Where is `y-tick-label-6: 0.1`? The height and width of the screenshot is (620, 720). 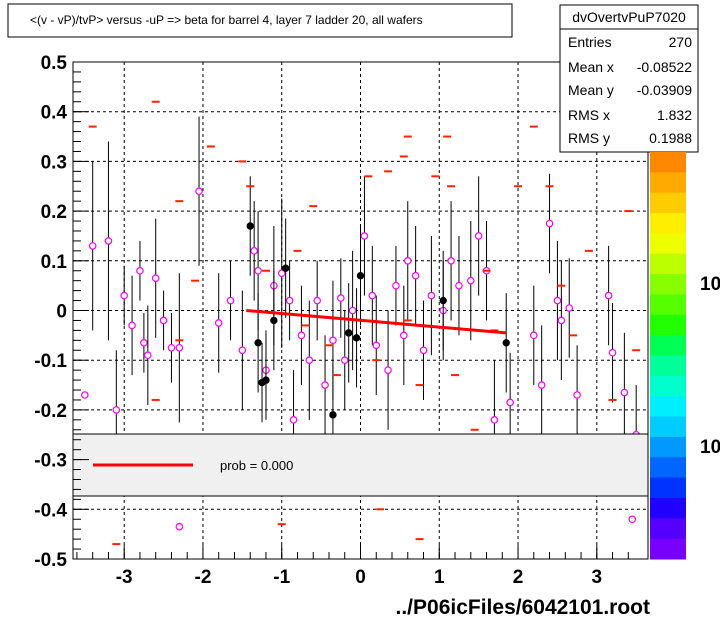
y-tick-label-6: 0.1 is located at coordinates (54, 262).